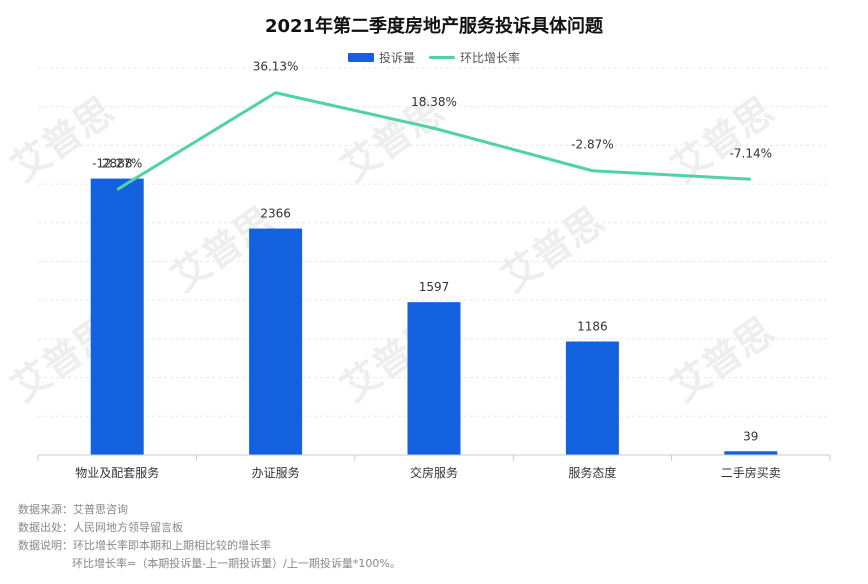 The height and width of the screenshot is (584, 868). I want to click on note-origin: 数据出处：人民网地方领导留言板, so click(100, 527).